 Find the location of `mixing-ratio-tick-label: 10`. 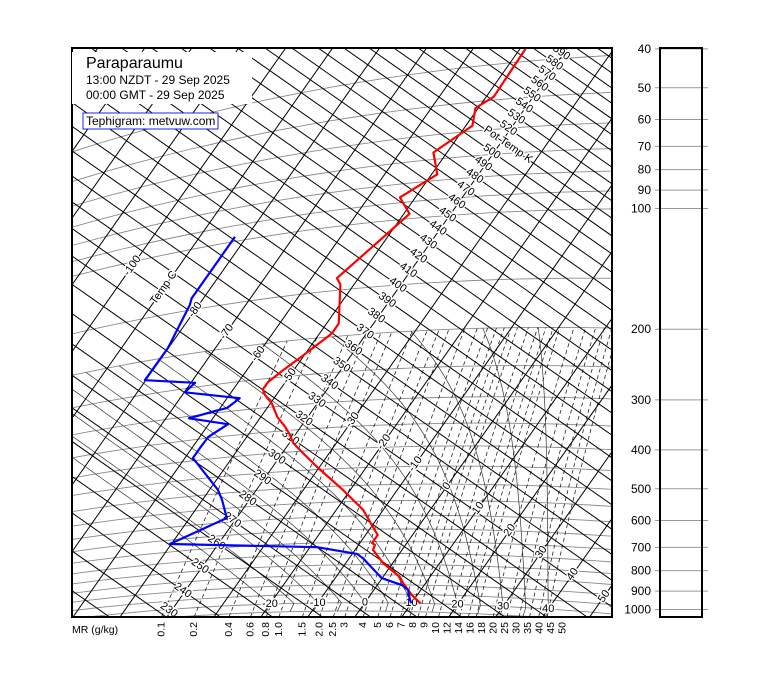

mixing-ratio-tick-label: 10 is located at coordinates (436, 628).